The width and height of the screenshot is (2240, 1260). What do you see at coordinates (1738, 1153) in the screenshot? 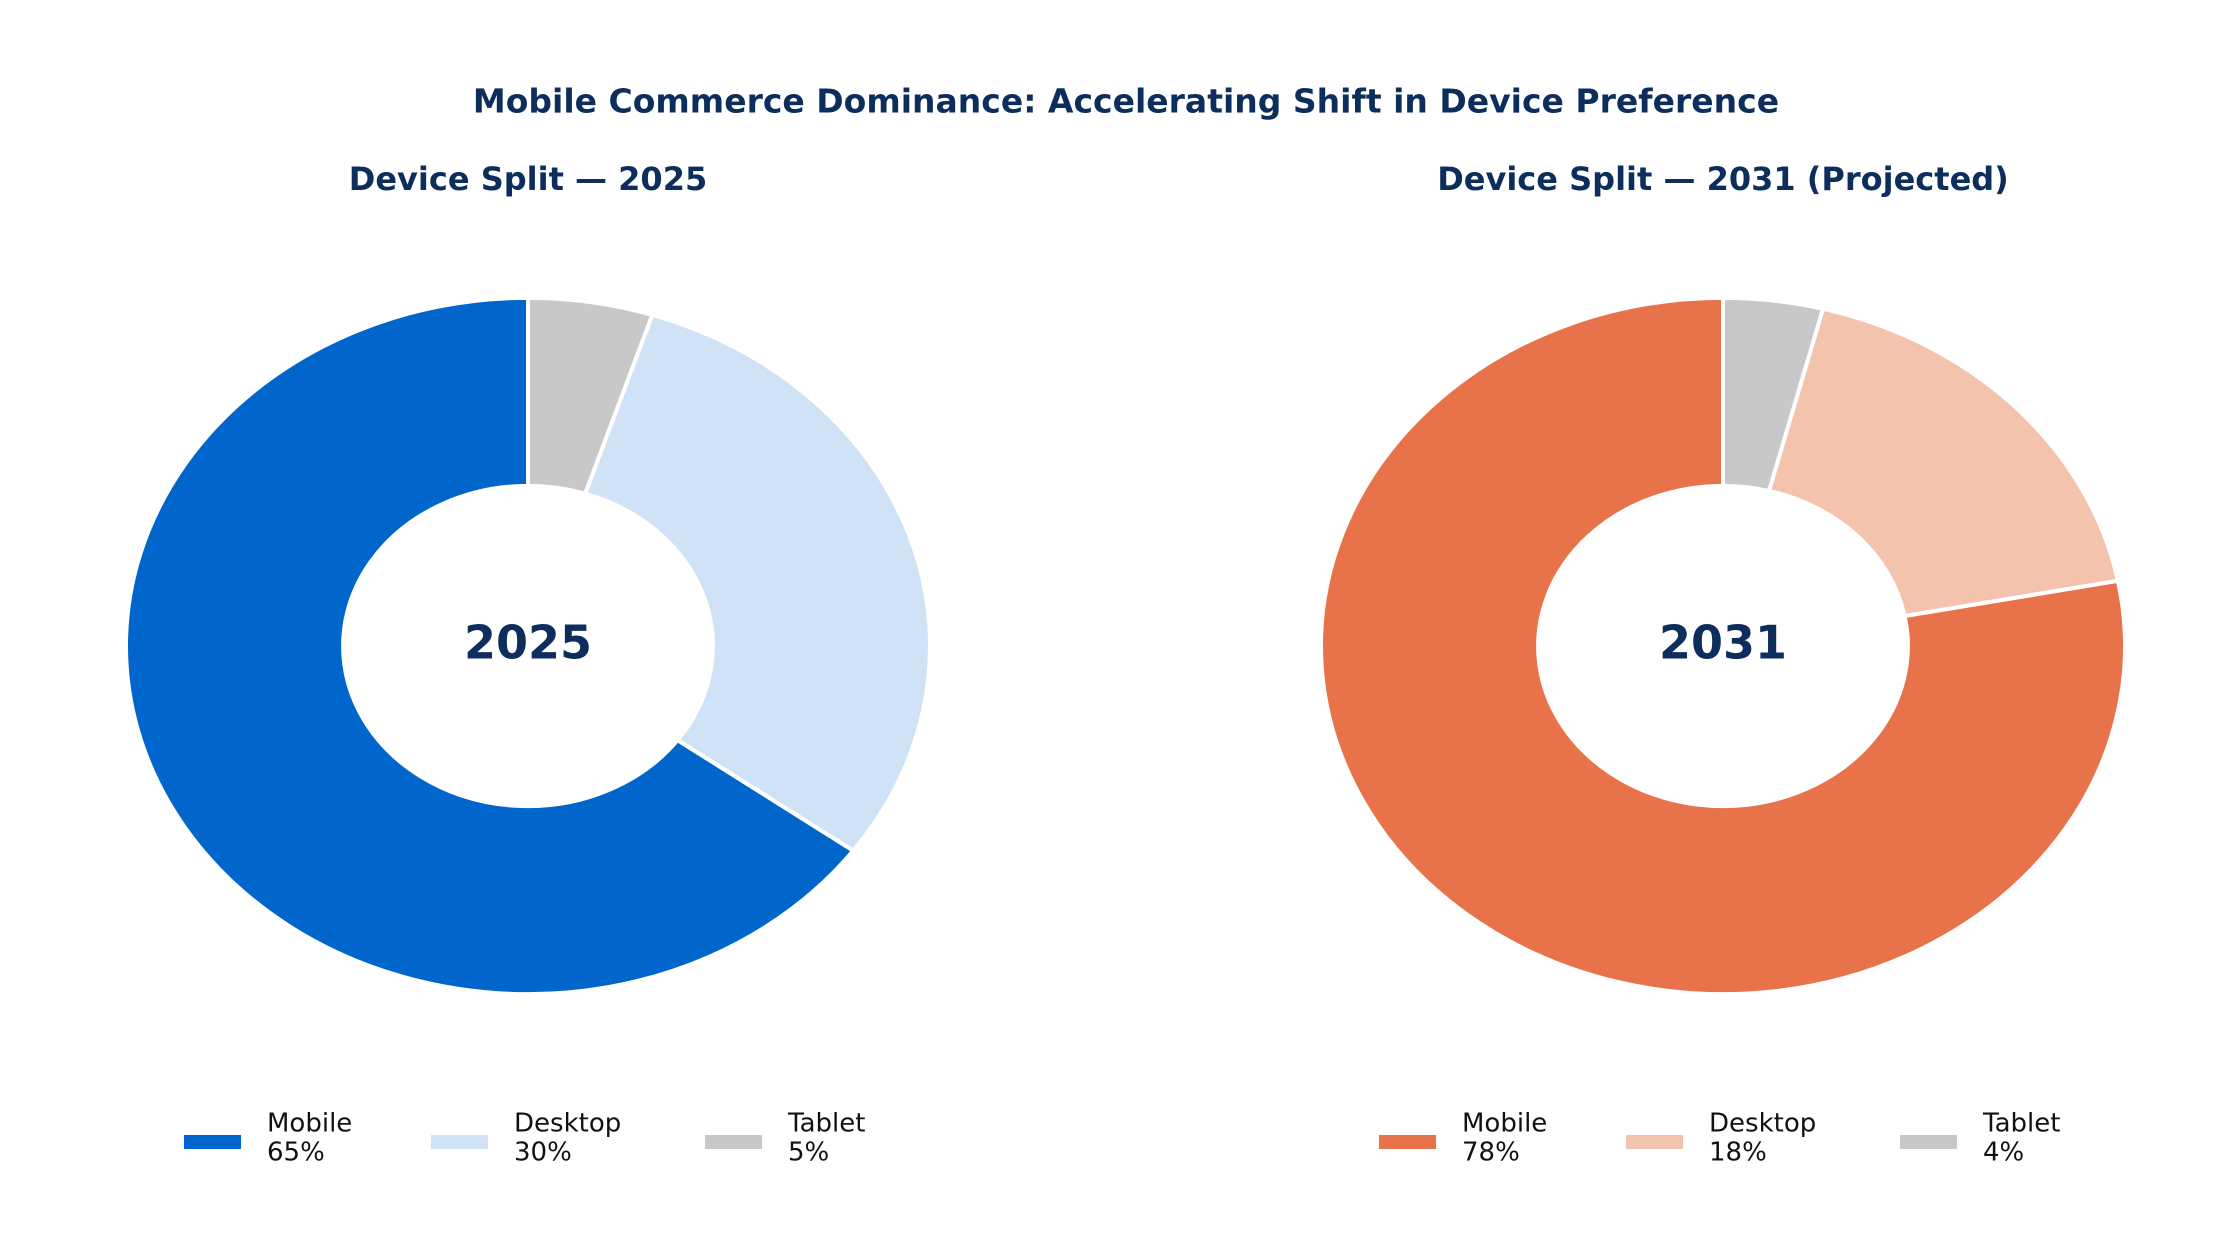
I see `legend-value: 18%` at bounding box center [1738, 1153].